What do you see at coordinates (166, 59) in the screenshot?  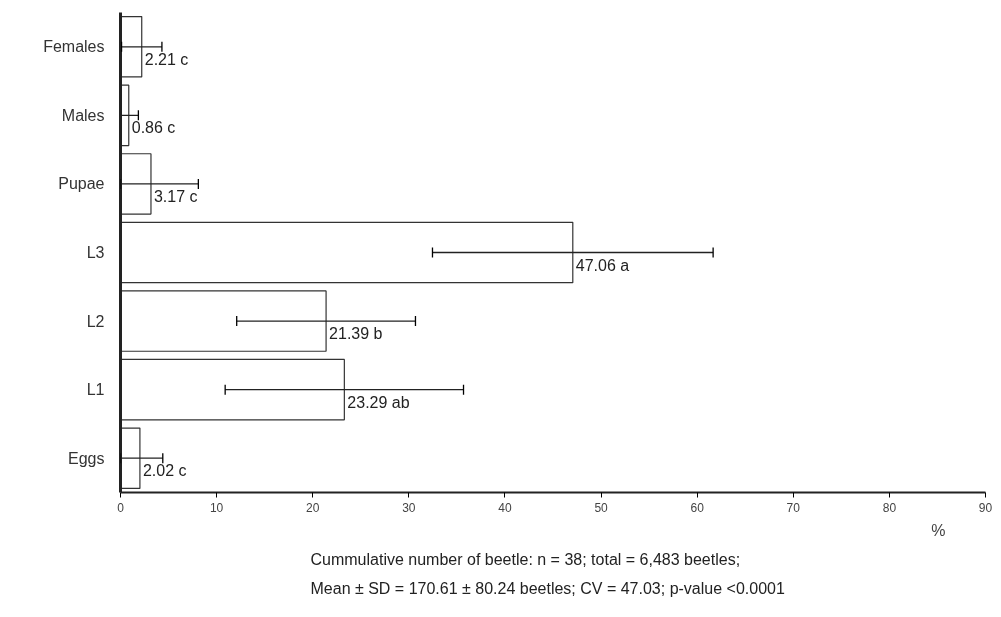 I see `data-label: 2.21 c` at bounding box center [166, 59].